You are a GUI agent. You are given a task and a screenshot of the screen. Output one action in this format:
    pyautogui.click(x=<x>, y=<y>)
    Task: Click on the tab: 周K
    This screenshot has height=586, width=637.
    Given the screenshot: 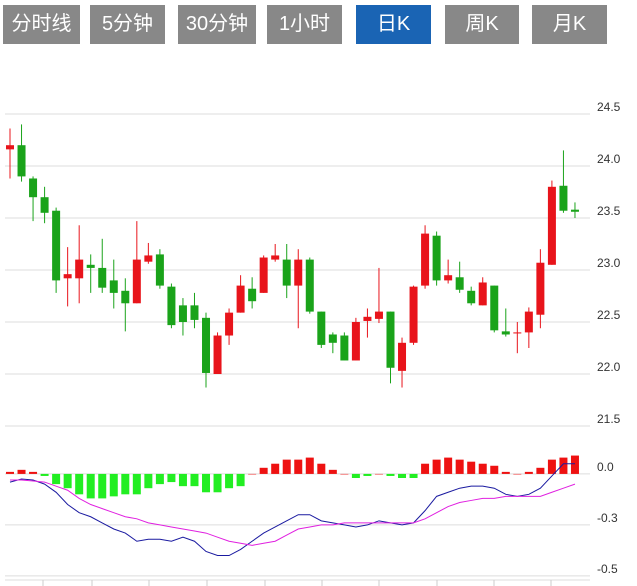 What is the action you would take?
    pyautogui.click(x=482, y=24)
    